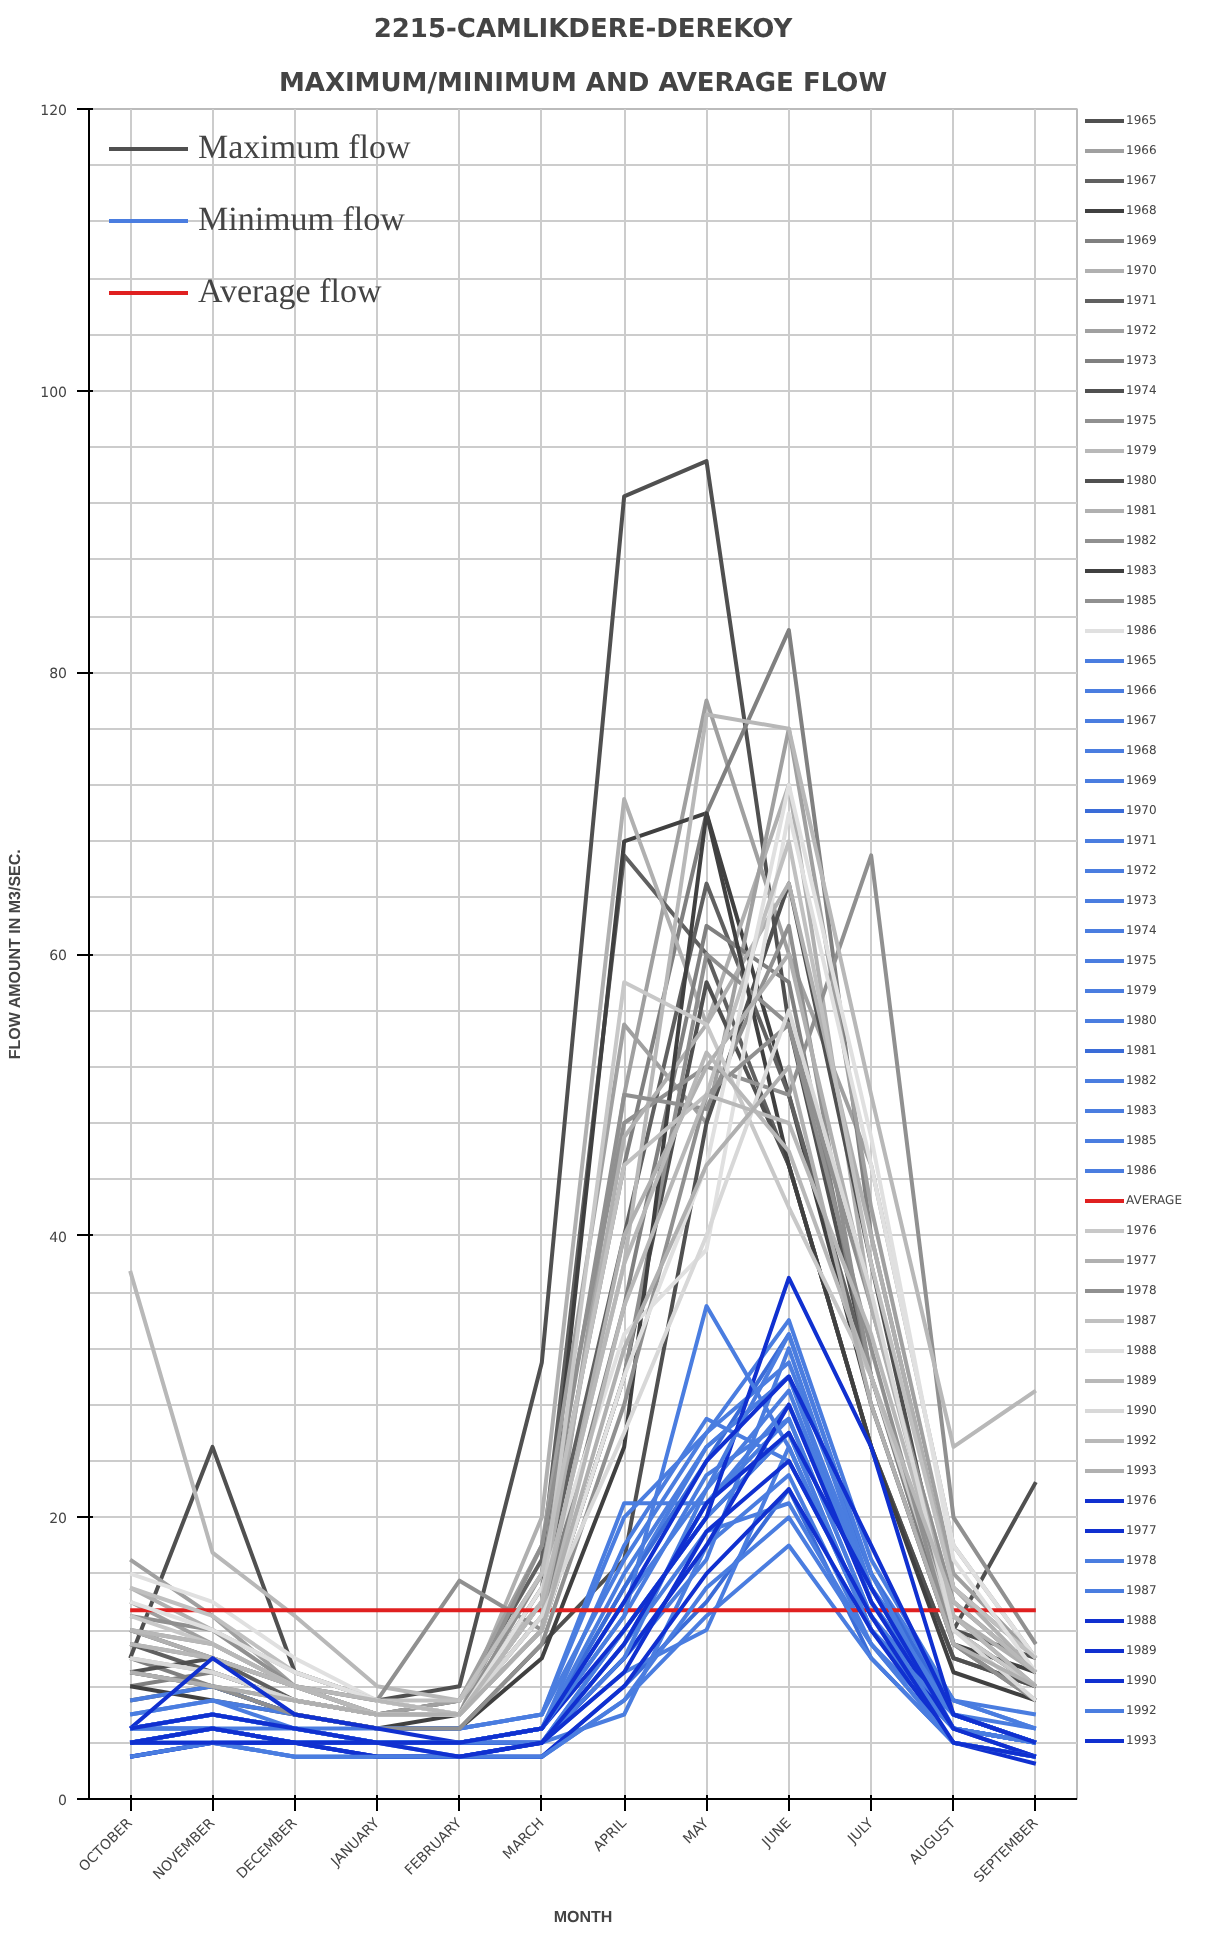 The height and width of the screenshot is (1946, 1230). What do you see at coordinates (304, 148) in the screenshot?
I see `annotation: Maximum flow` at bounding box center [304, 148].